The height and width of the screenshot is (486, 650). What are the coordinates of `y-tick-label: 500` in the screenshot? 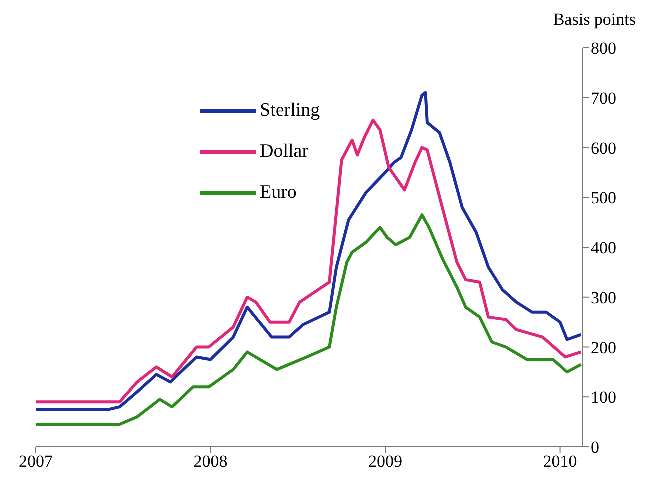 It's located at (603, 198).